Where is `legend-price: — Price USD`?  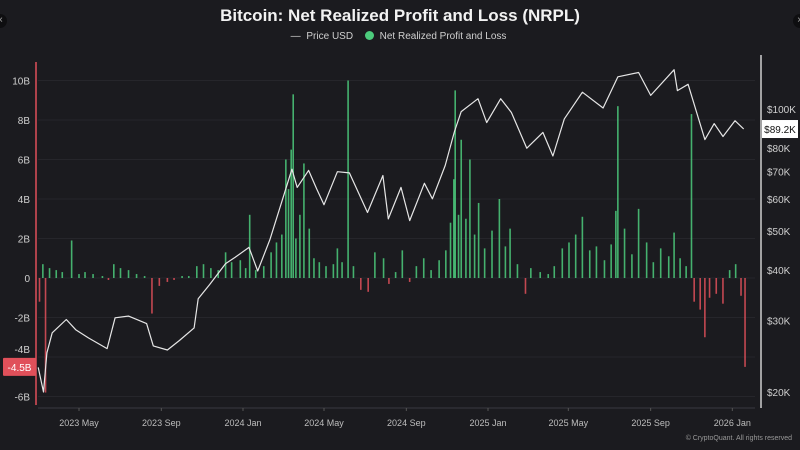
legend-price: — Price USD is located at coordinates (322, 36).